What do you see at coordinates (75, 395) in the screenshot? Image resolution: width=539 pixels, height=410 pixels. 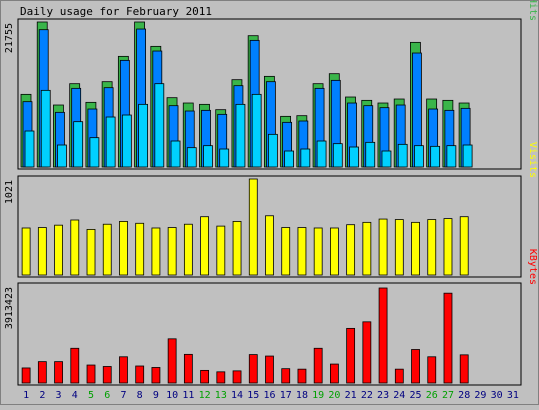 I see `day-label: 4` at bounding box center [75, 395].